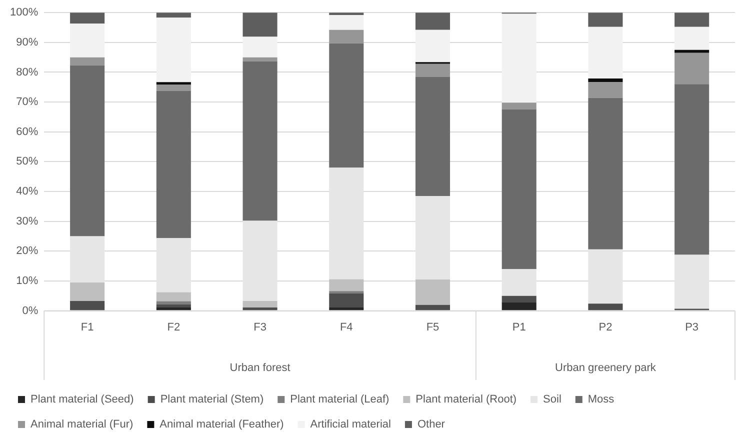  Describe the element at coordinates (24, 12) in the screenshot. I see `y-tick-label: 100%` at that location.